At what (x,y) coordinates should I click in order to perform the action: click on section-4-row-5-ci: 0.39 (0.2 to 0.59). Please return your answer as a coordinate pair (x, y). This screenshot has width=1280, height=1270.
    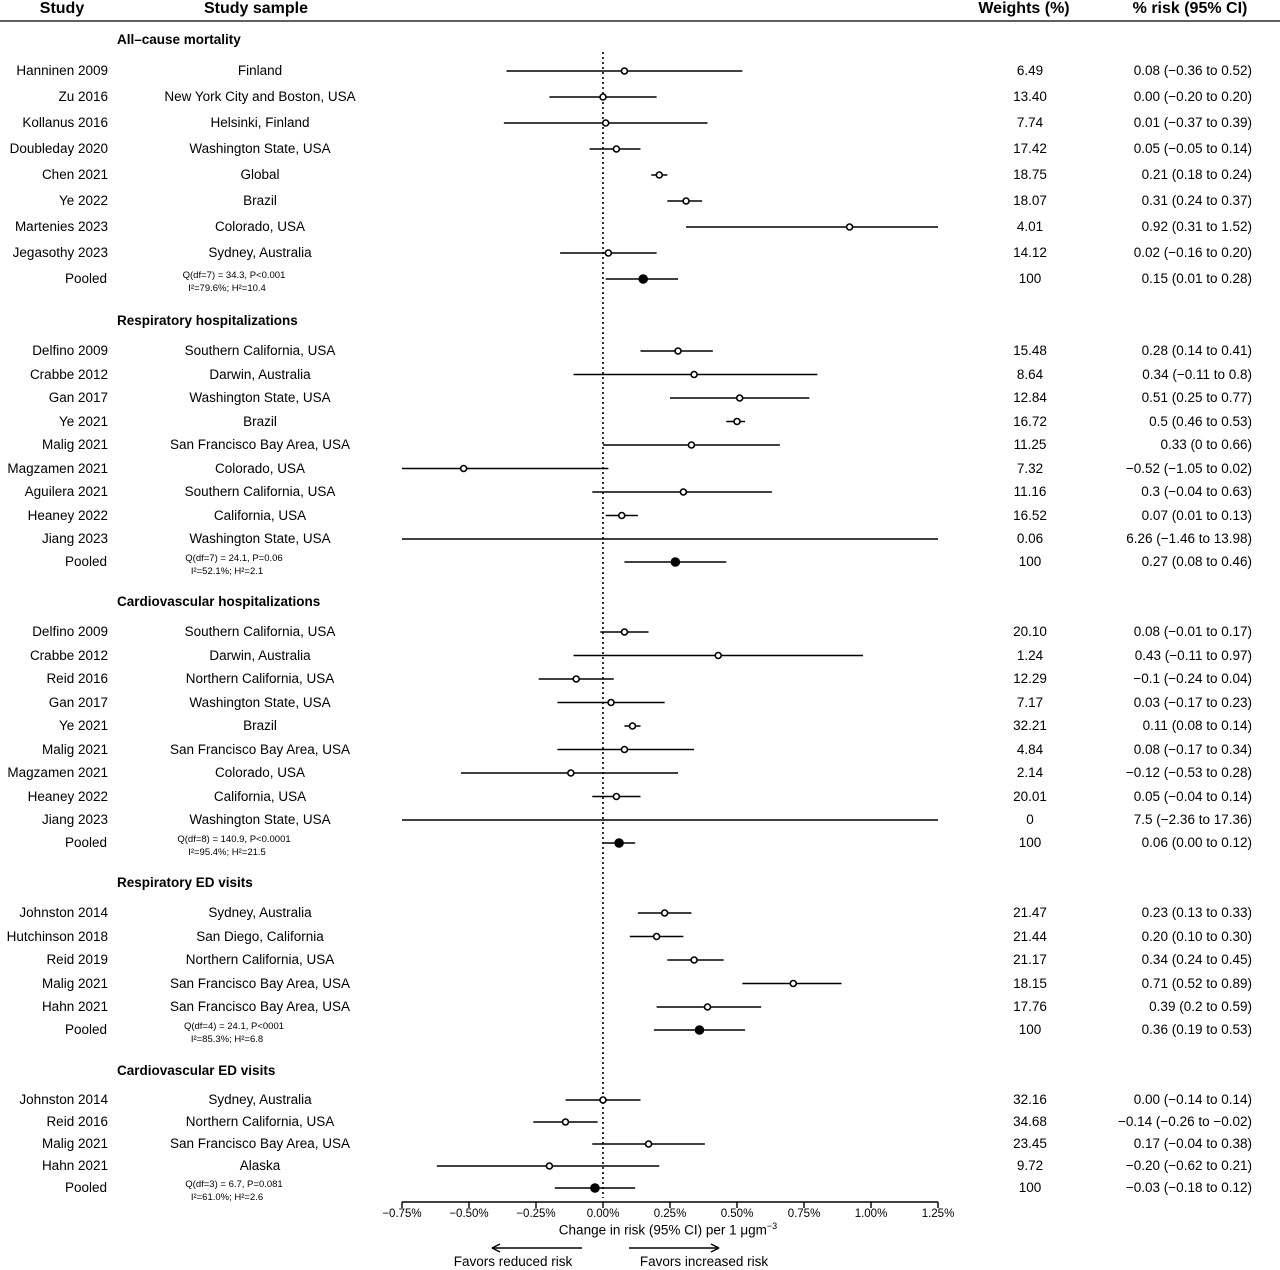
    Looking at the image, I should click on (1200, 1006).